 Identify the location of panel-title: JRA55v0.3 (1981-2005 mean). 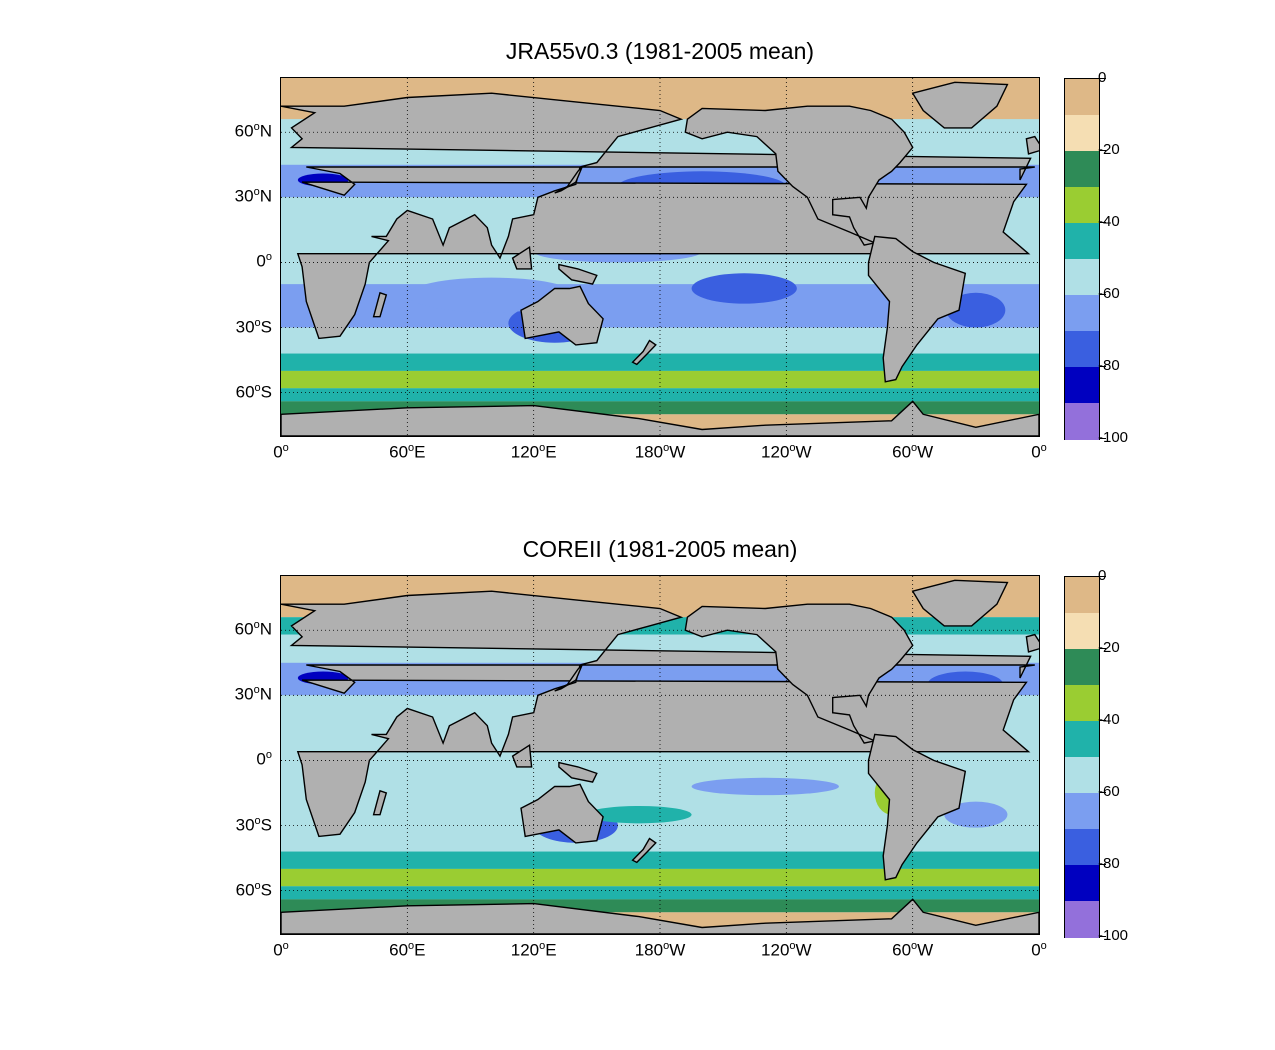
(660, 51).